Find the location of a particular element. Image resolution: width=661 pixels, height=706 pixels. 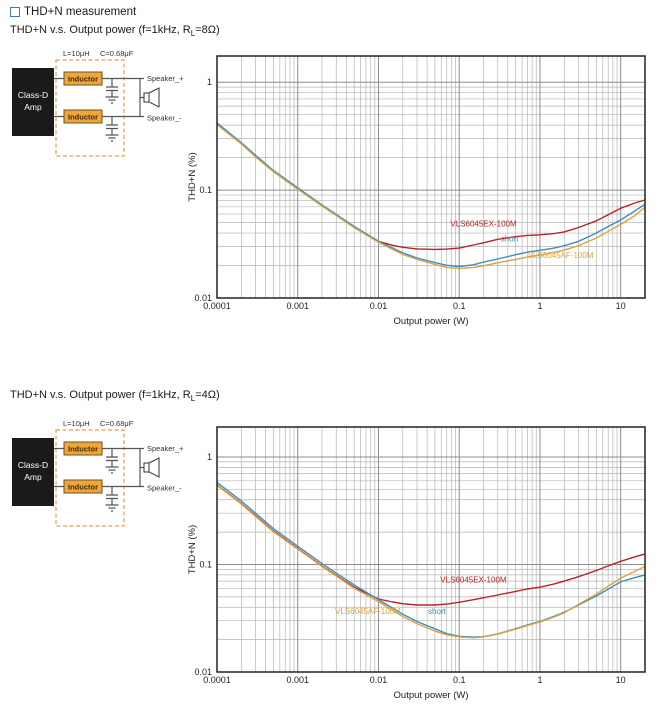

chart2-subtitle: THD+N v.s. Output power (f=1kHz, RL=4Ω) is located at coordinates (115, 396).